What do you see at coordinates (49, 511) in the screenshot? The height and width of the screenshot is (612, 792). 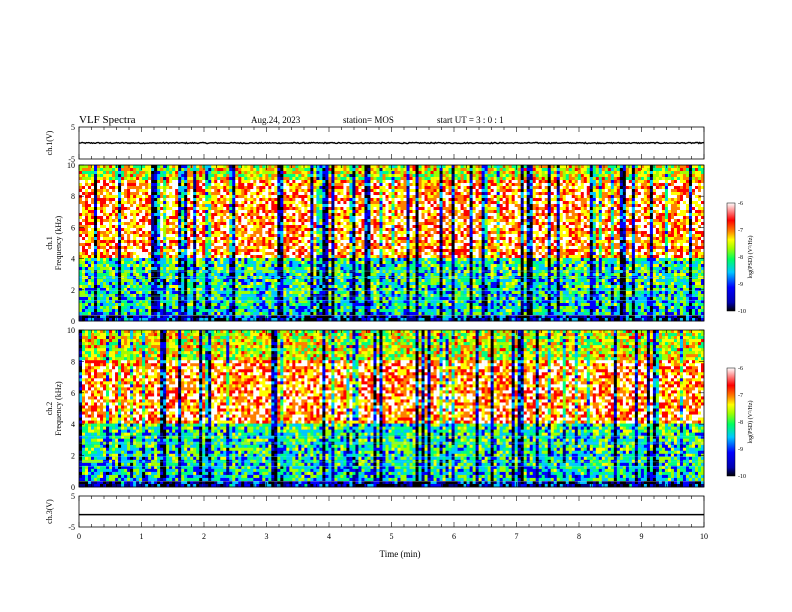 I see `y-axis-label: ch.3(V)` at bounding box center [49, 511].